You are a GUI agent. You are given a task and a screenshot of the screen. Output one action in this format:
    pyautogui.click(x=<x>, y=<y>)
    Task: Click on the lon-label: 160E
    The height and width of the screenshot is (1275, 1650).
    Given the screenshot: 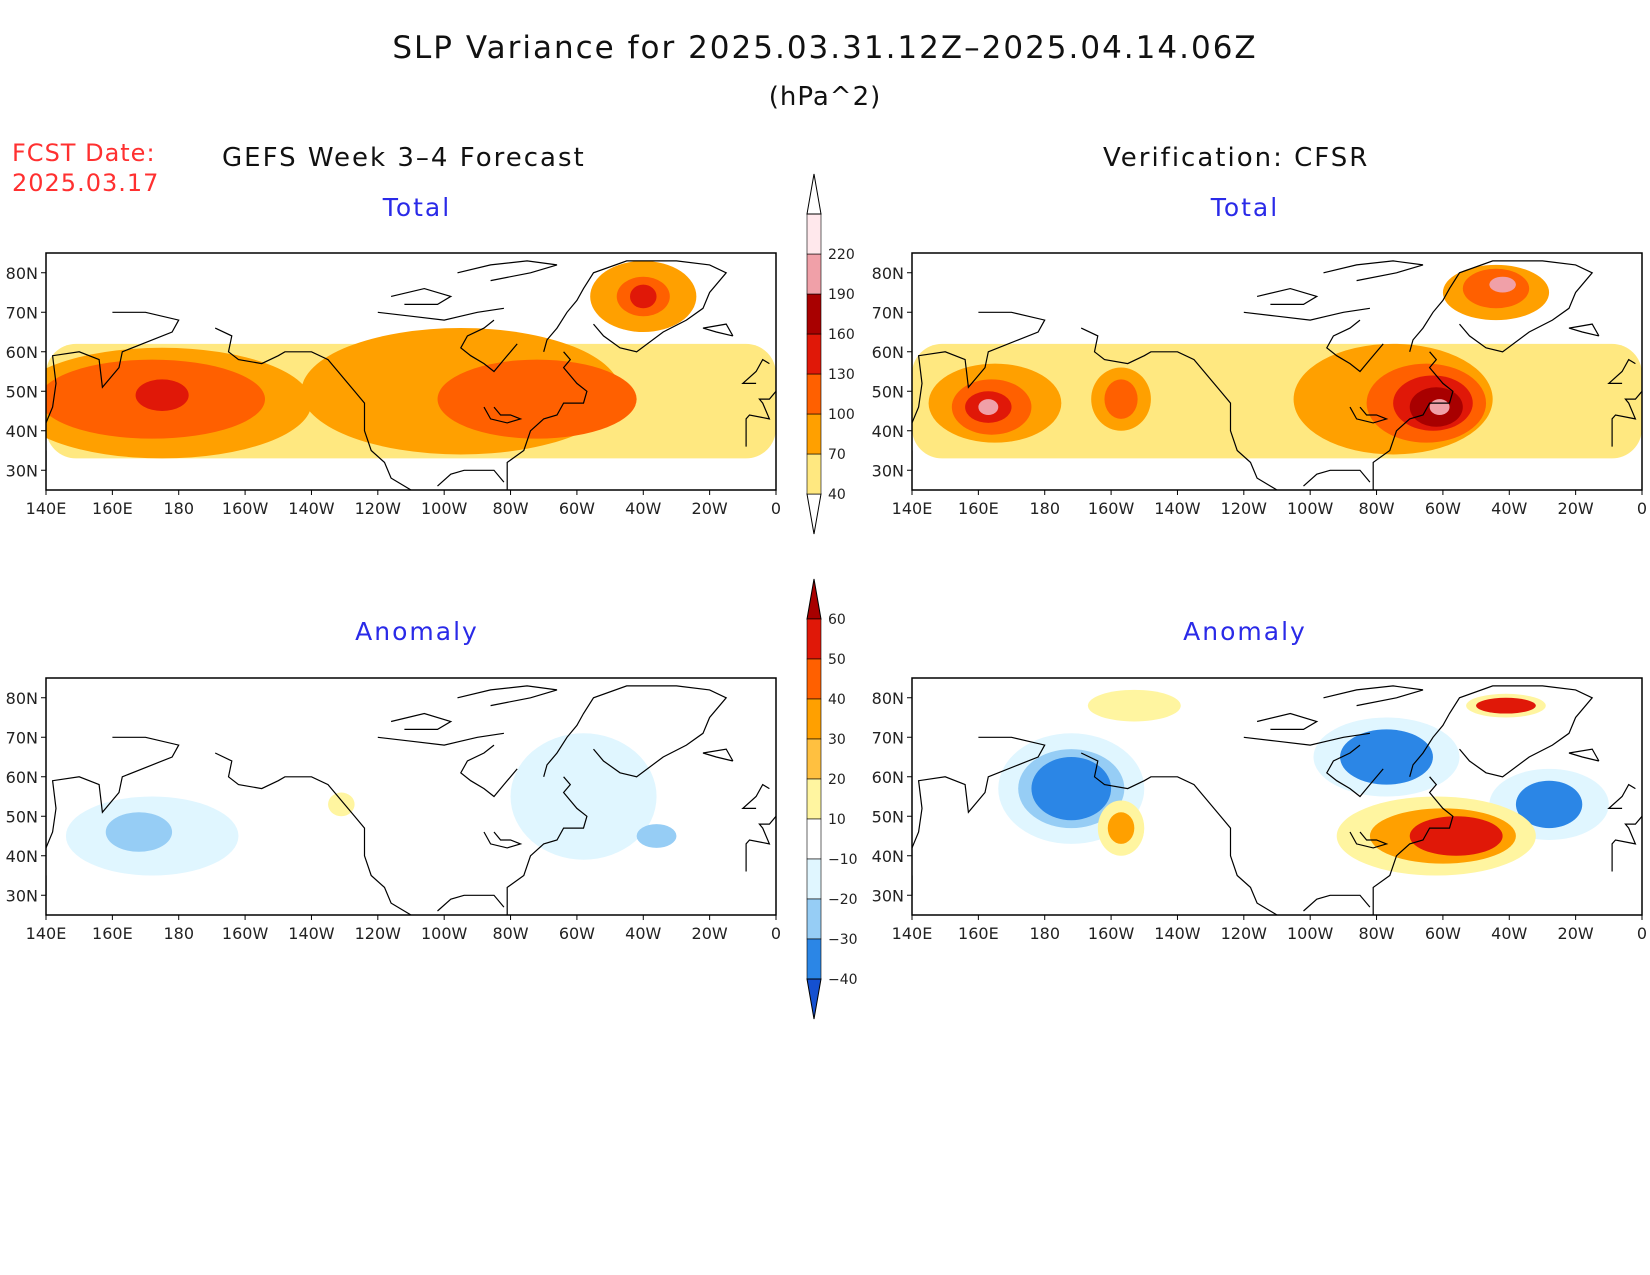 What is the action you would take?
    pyautogui.click(x=112, y=508)
    